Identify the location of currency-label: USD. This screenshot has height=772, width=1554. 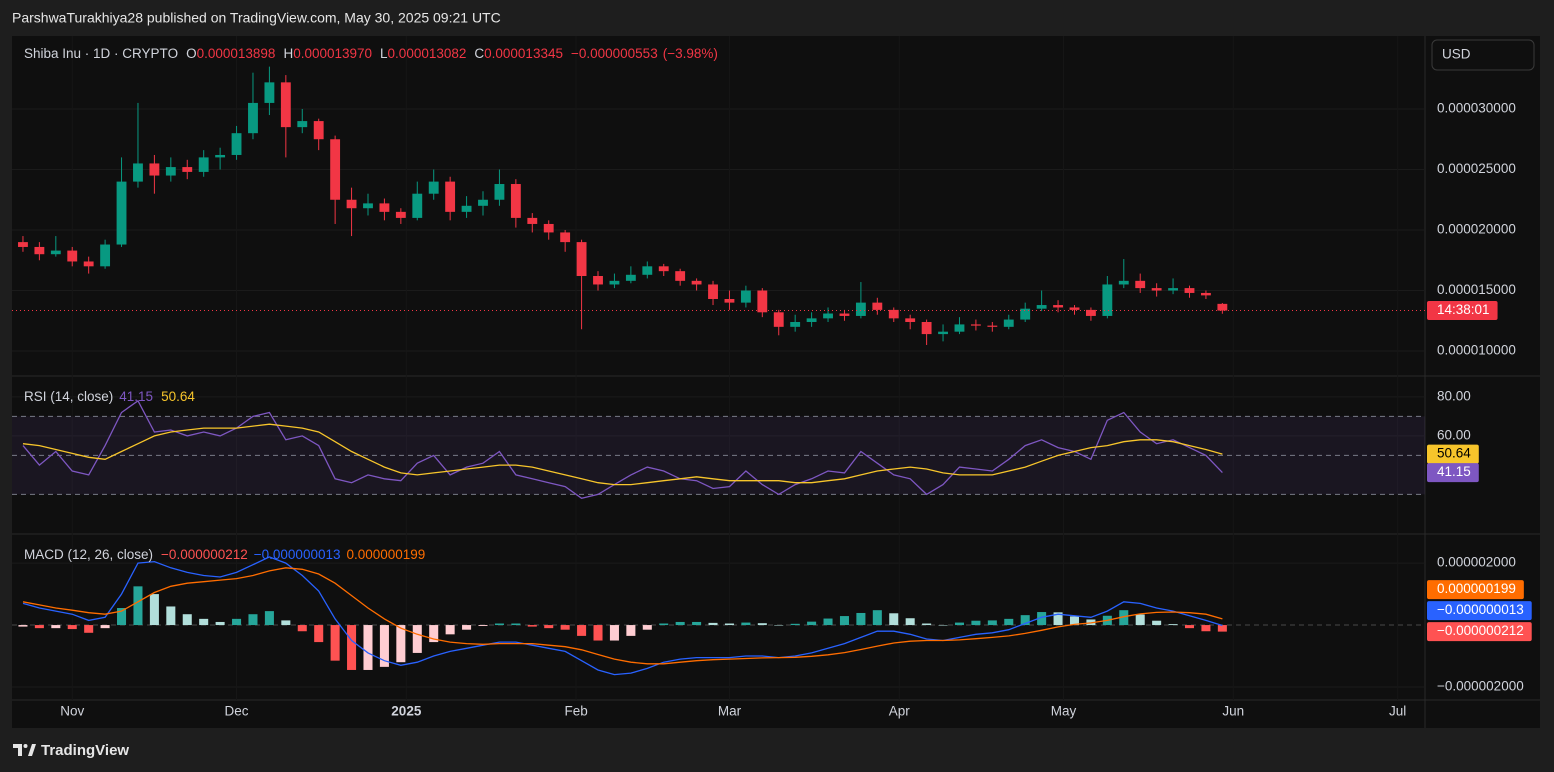
(1456, 54).